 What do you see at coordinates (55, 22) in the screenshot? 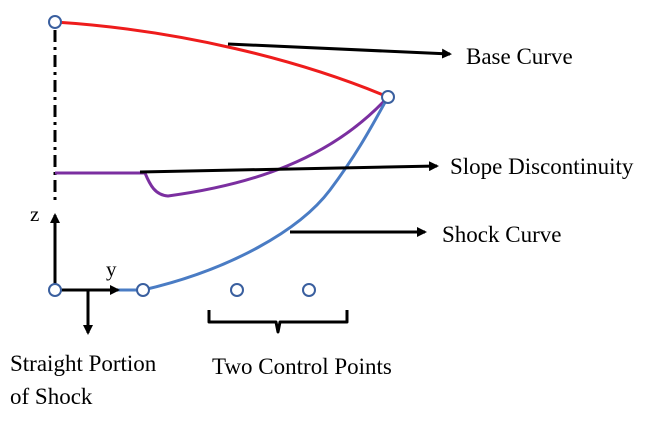
I see `base-curve-start-point` at bounding box center [55, 22].